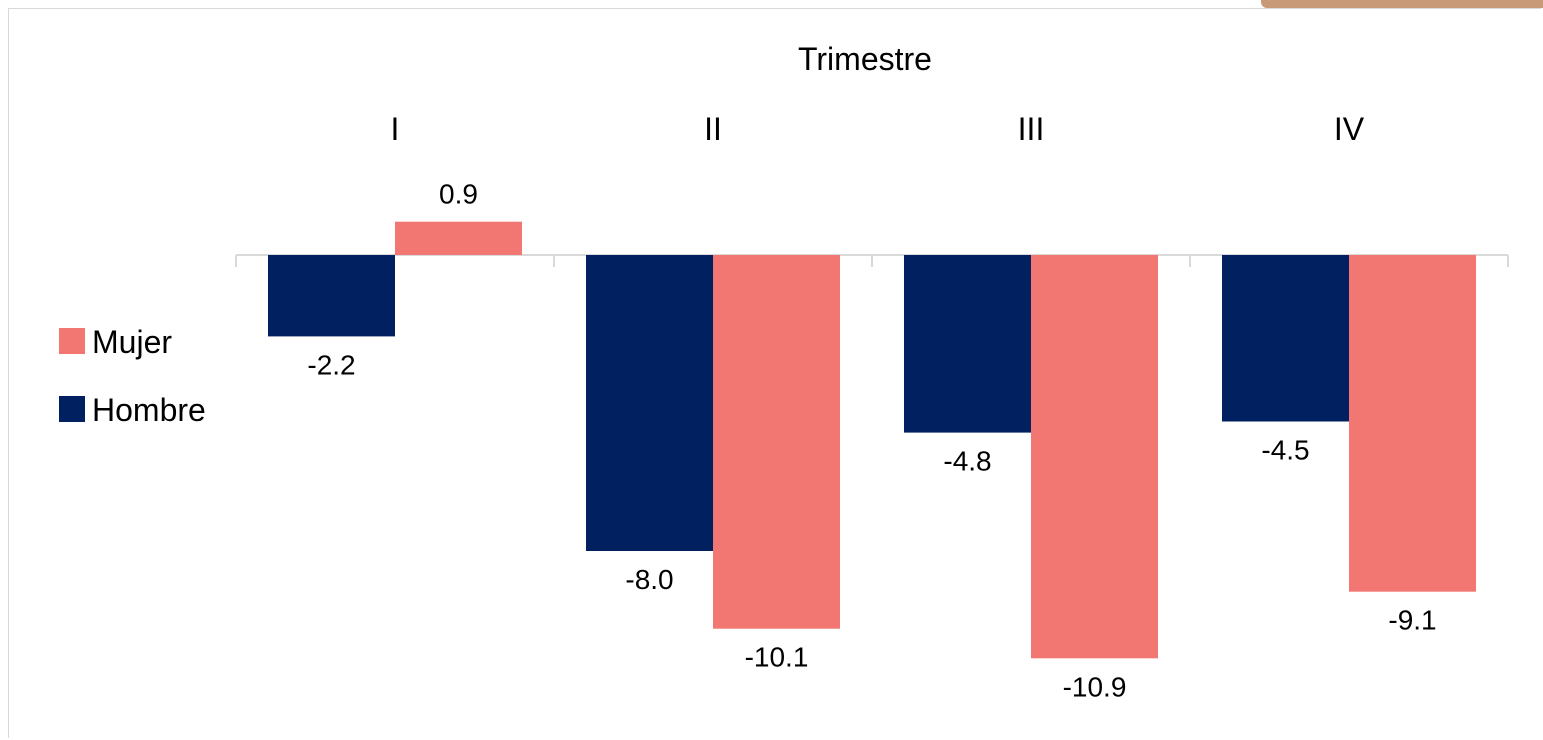  I want to click on corner-tab, so click(1402, 4).